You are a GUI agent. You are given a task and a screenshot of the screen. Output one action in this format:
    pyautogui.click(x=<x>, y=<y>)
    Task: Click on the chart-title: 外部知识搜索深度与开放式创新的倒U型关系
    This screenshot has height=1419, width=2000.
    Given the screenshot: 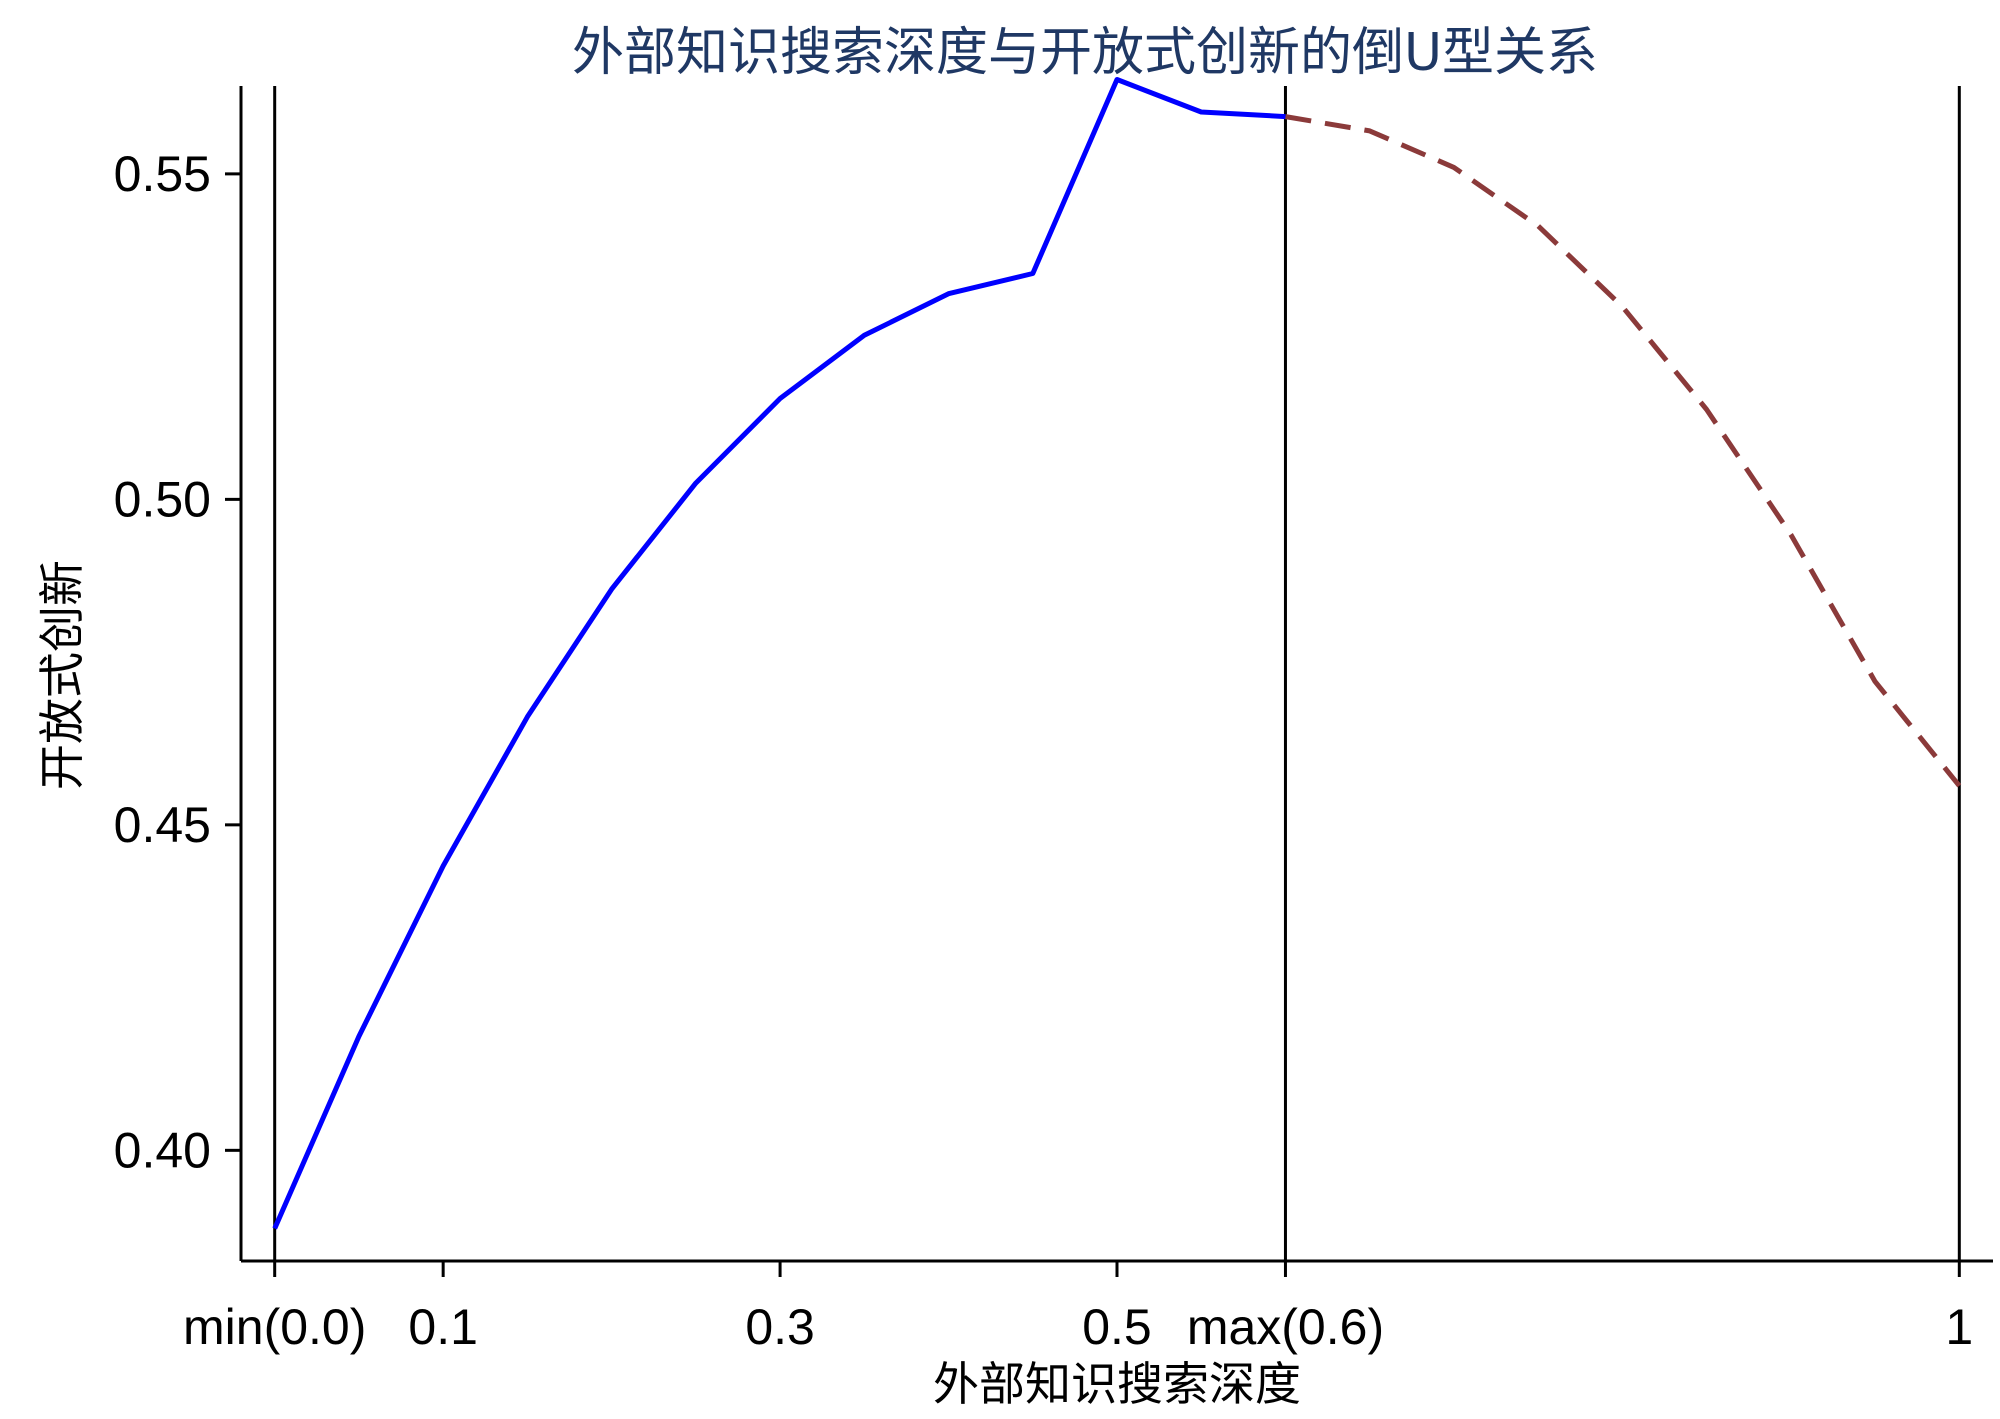 What is the action you would take?
    pyautogui.click(x=1085, y=53)
    